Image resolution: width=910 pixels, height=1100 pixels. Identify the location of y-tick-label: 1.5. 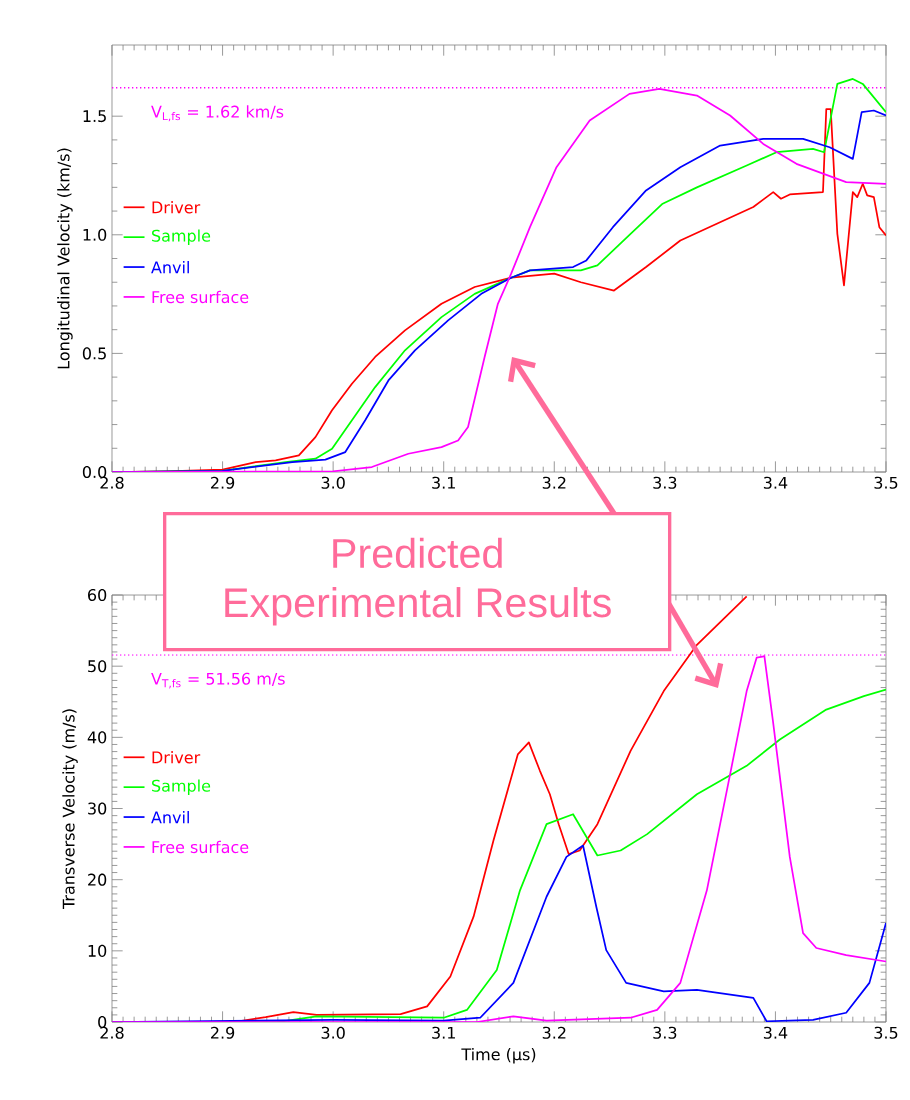
(94, 116).